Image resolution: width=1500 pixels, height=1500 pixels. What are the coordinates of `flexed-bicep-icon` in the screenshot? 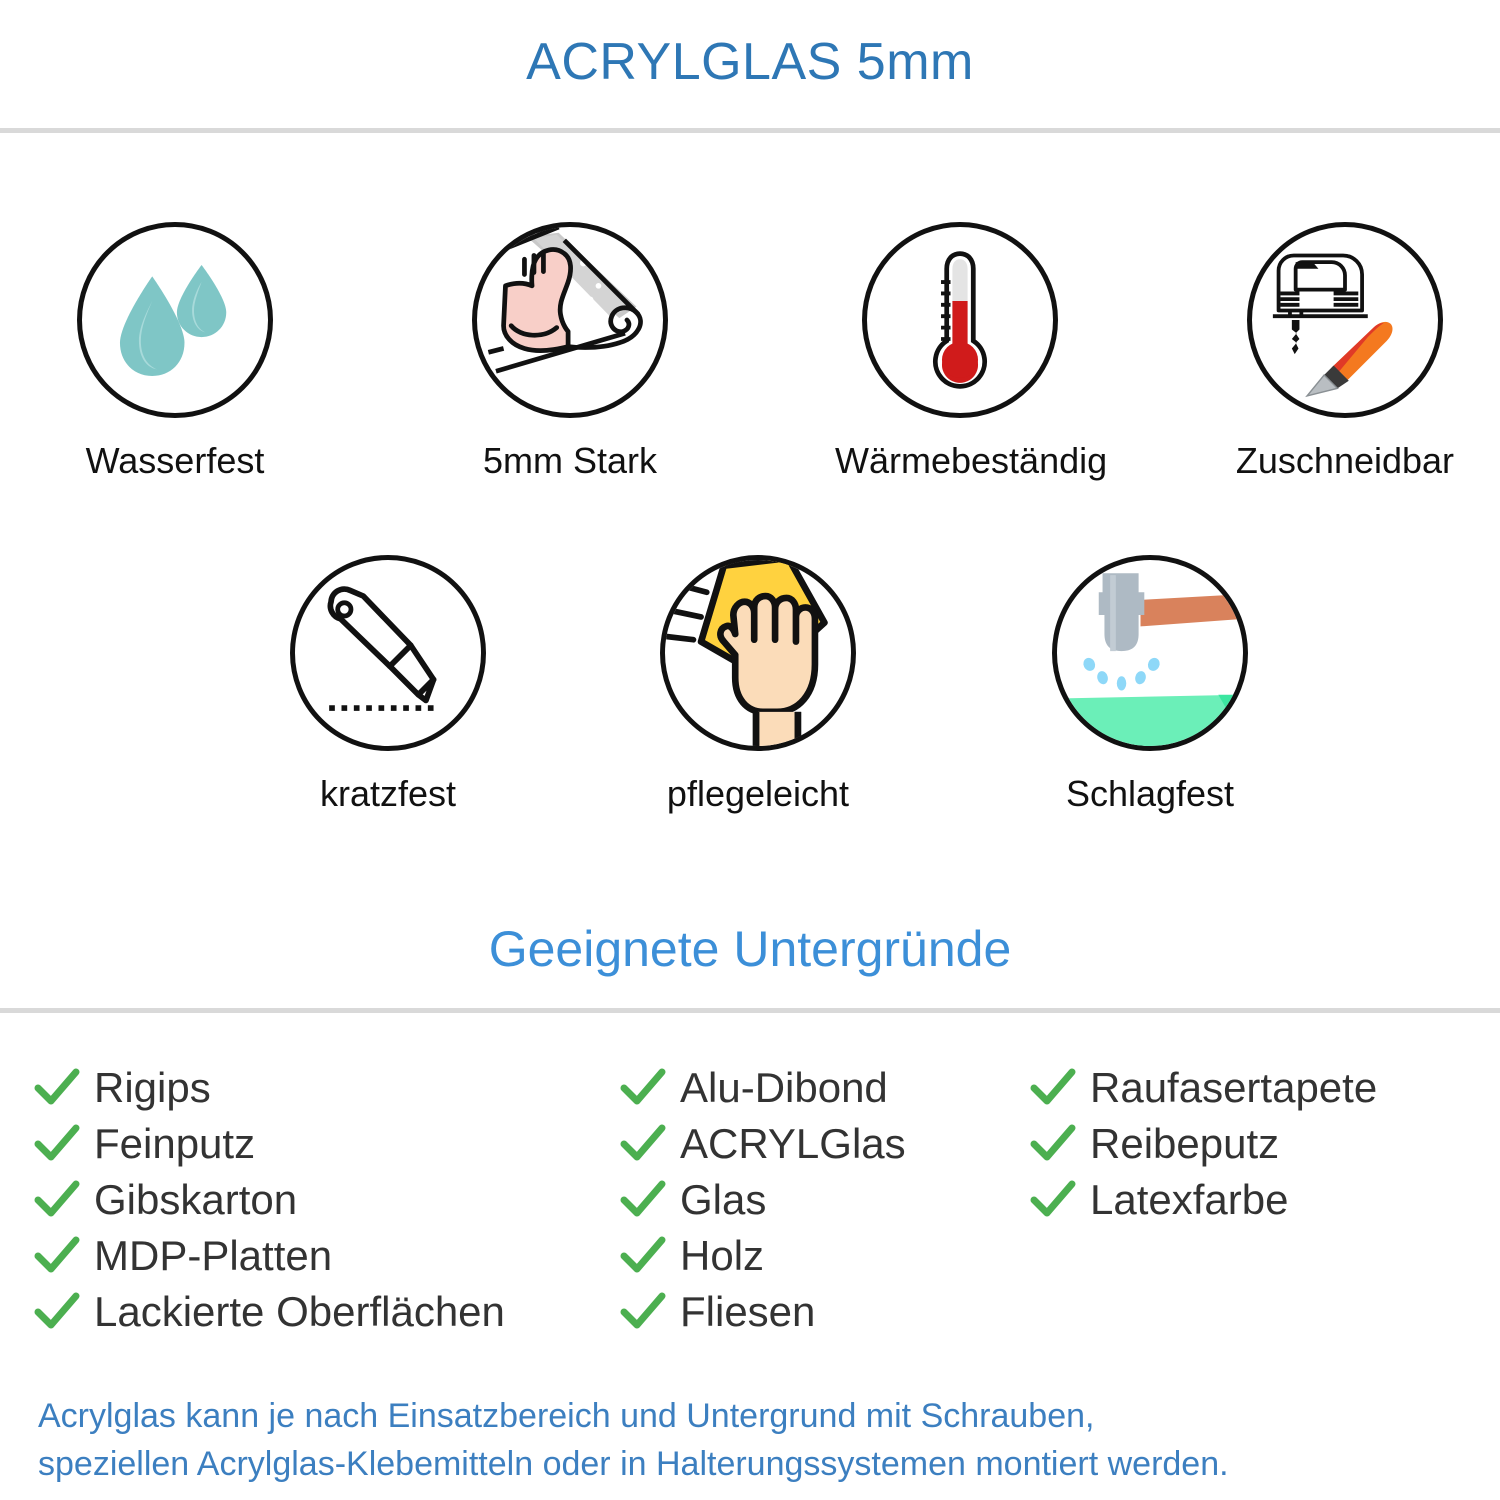 It's located at (560, 300).